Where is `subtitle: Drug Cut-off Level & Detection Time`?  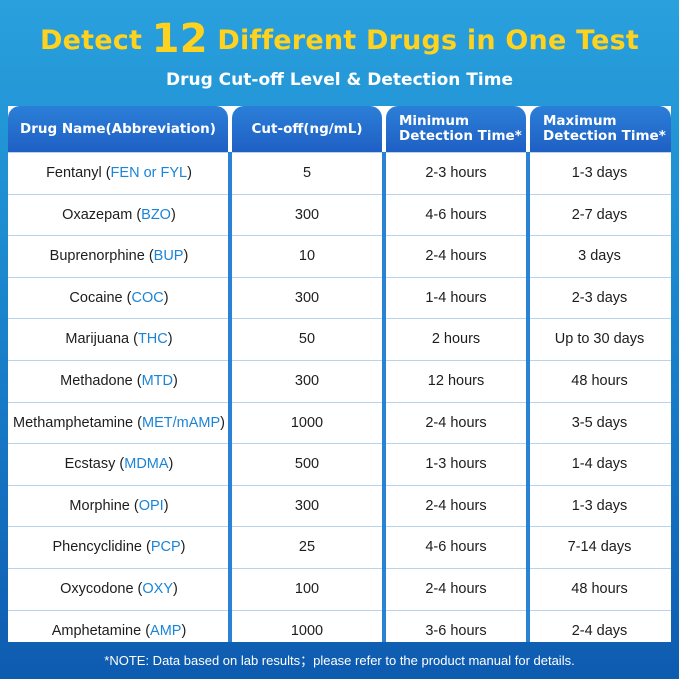
subtitle: Drug Cut-off Level & Detection Time is located at coordinates (339, 80).